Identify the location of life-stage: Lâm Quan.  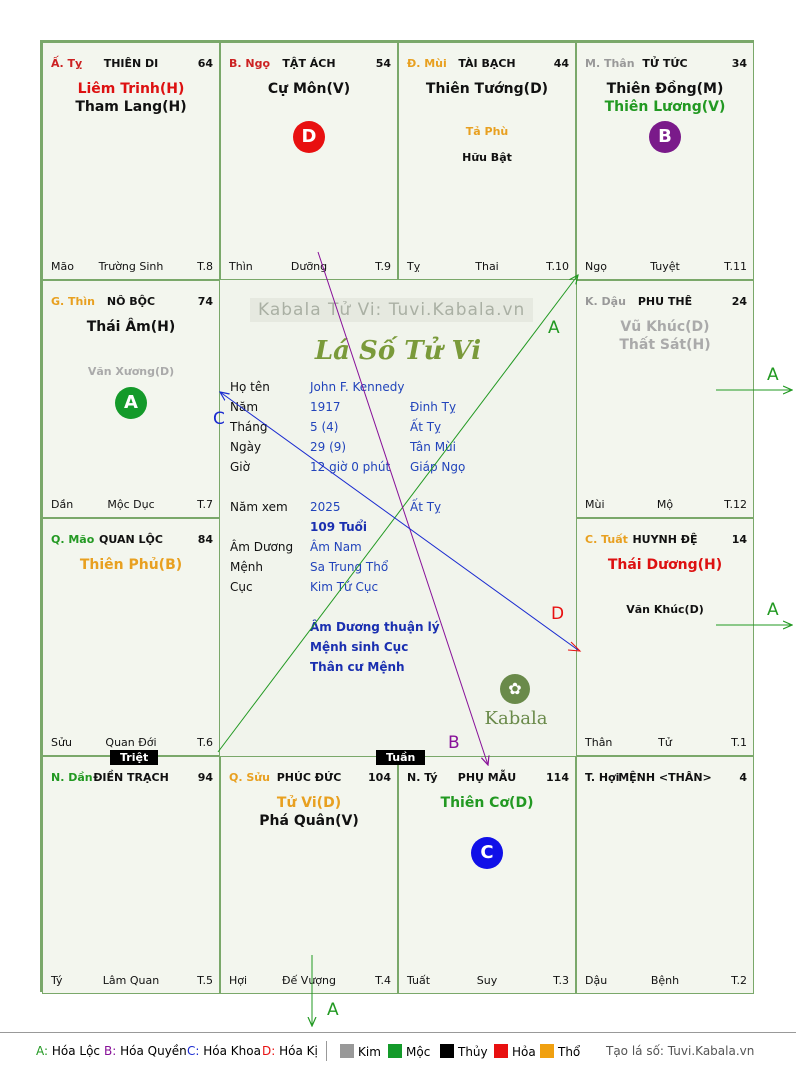
(131, 980).